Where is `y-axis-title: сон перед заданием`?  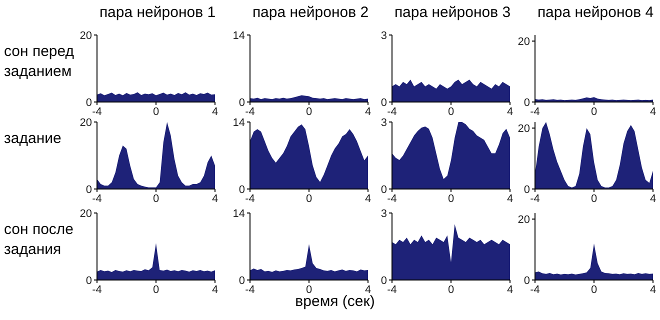 y-axis-title: сон перед заданием is located at coordinates (40, 62).